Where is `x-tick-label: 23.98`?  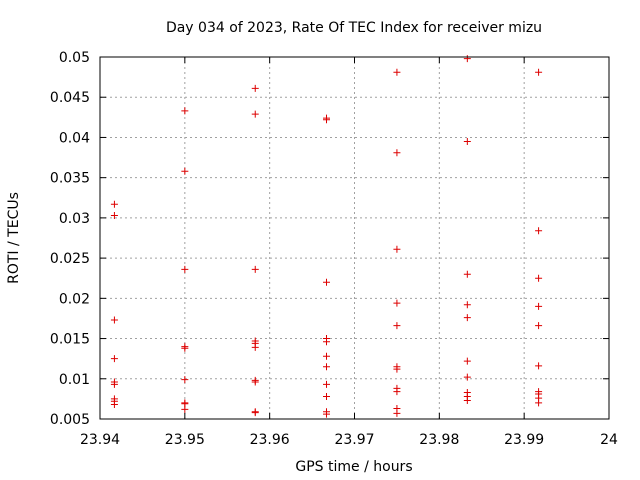 x-tick-label: 23.98 is located at coordinates (439, 440).